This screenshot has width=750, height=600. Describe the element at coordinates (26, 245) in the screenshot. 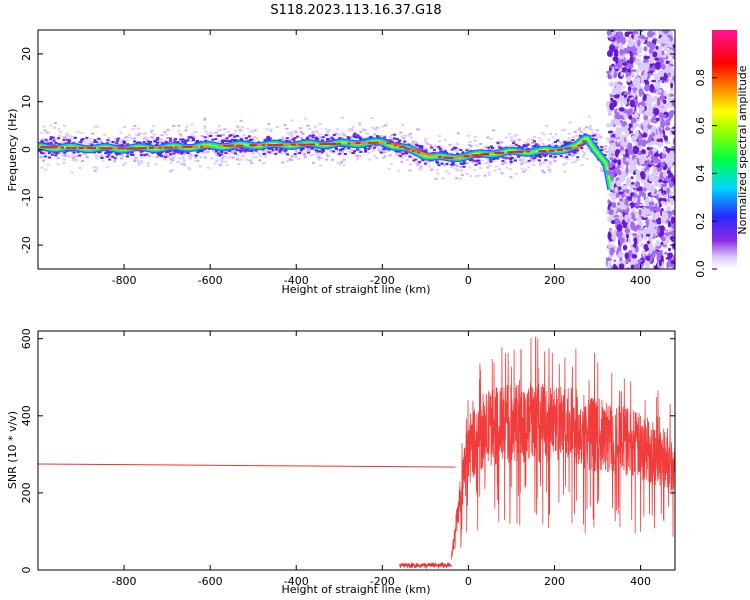

I see `y-tick-label: -20` at that location.